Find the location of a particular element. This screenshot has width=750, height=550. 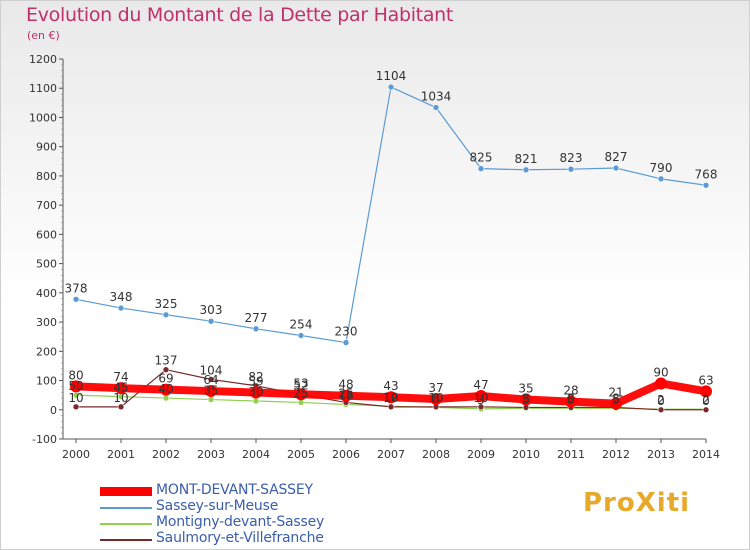

data-label-3: 82 is located at coordinates (255, 377).